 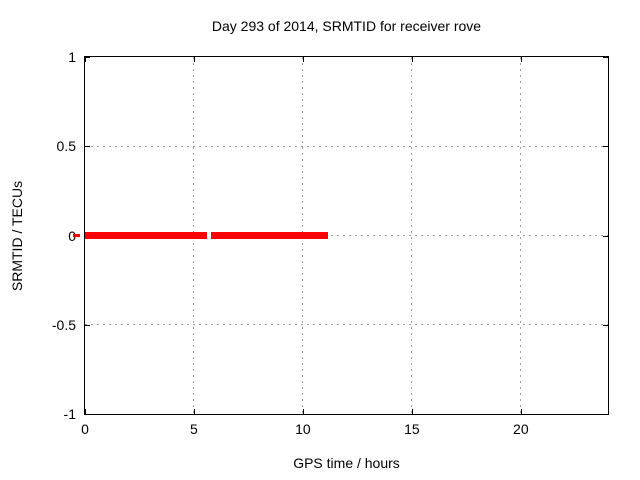 What do you see at coordinates (521, 429) in the screenshot?
I see `x-tick-label: 20` at bounding box center [521, 429].